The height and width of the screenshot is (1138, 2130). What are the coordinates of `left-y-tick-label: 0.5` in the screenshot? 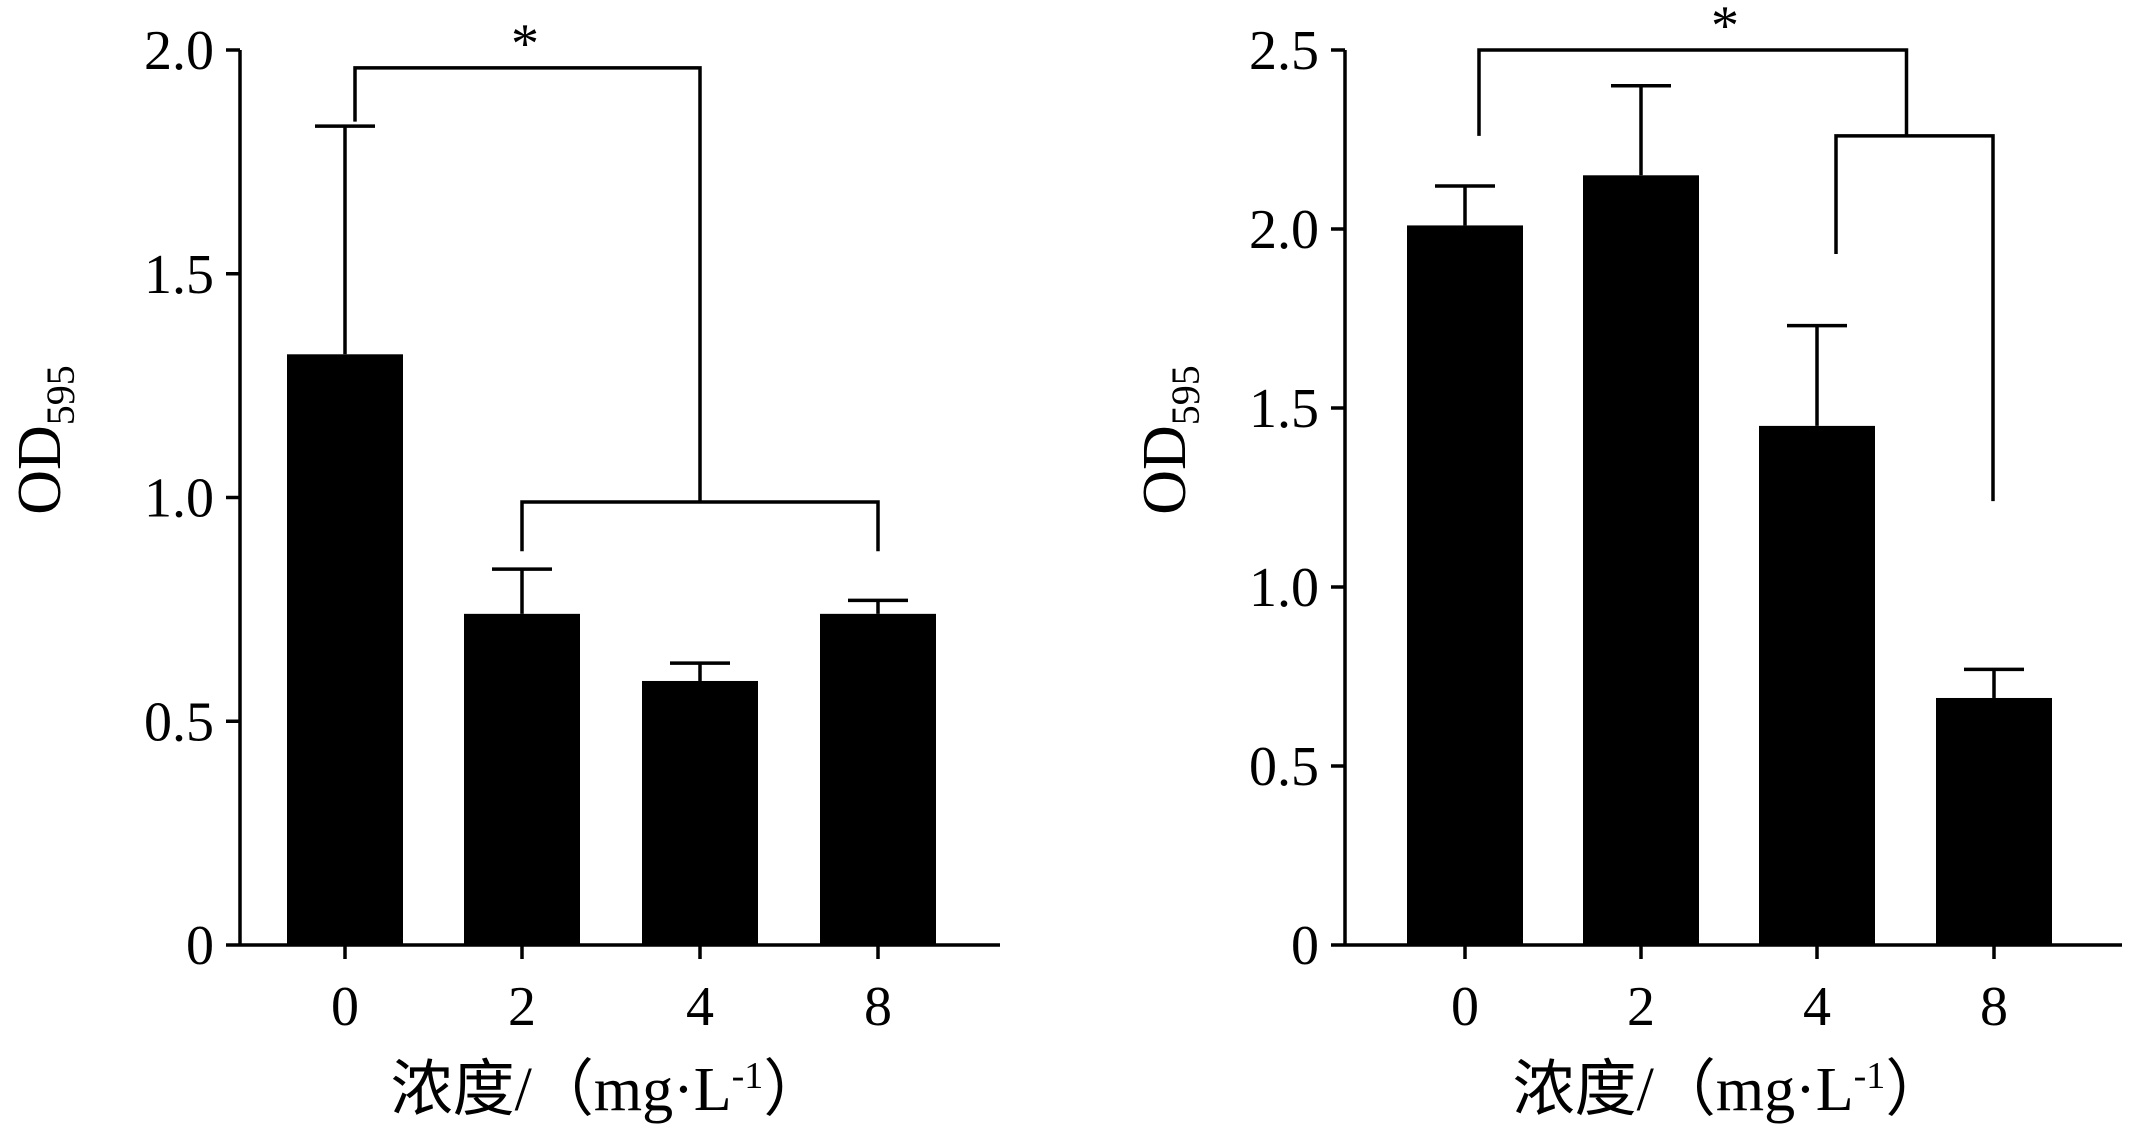 It's located at (179, 722).